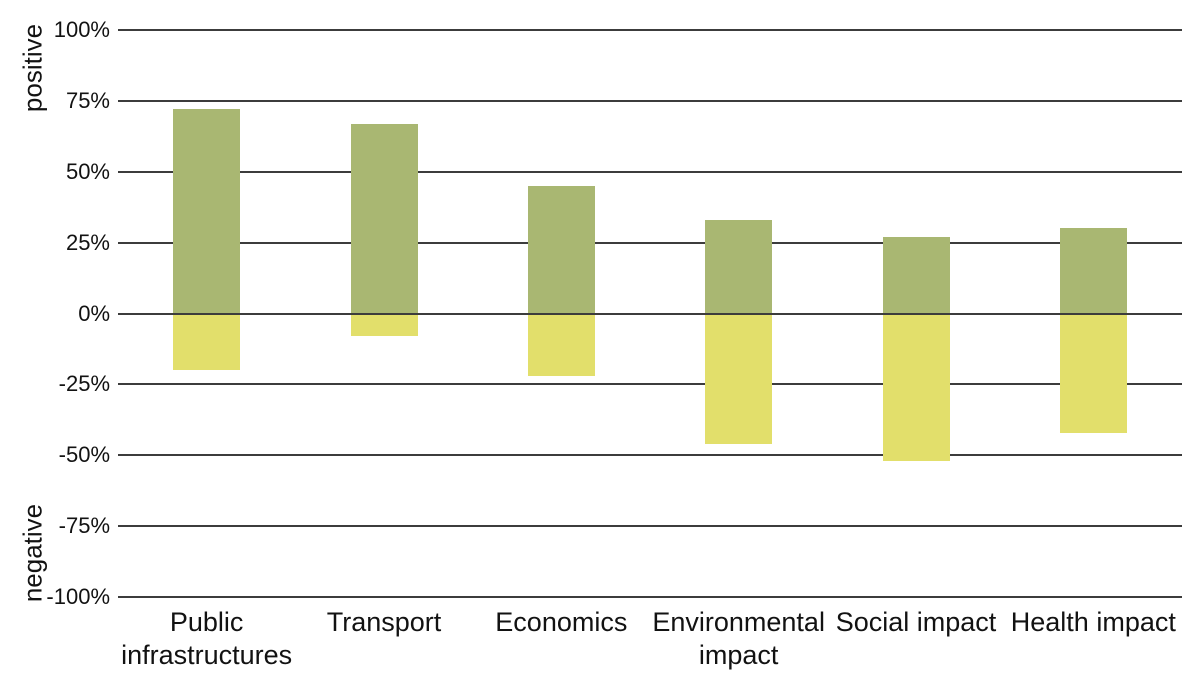  Describe the element at coordinates (81, 29) in the screenshot. I see `y-tick-label-100: 100%` at that location.